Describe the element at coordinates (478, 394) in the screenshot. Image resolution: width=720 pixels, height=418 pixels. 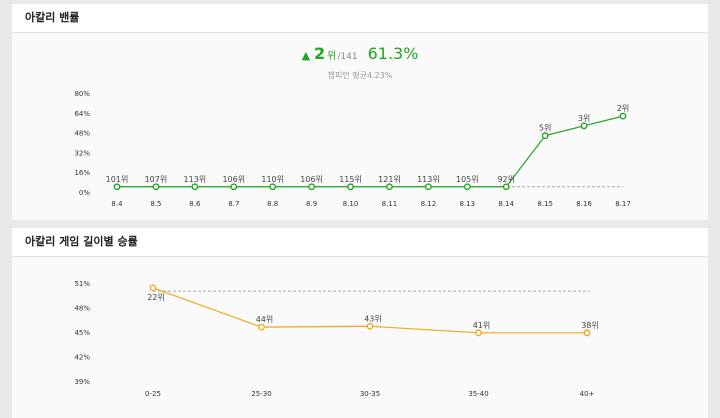
I see `length-x-tick-label: 35-40` at that location.